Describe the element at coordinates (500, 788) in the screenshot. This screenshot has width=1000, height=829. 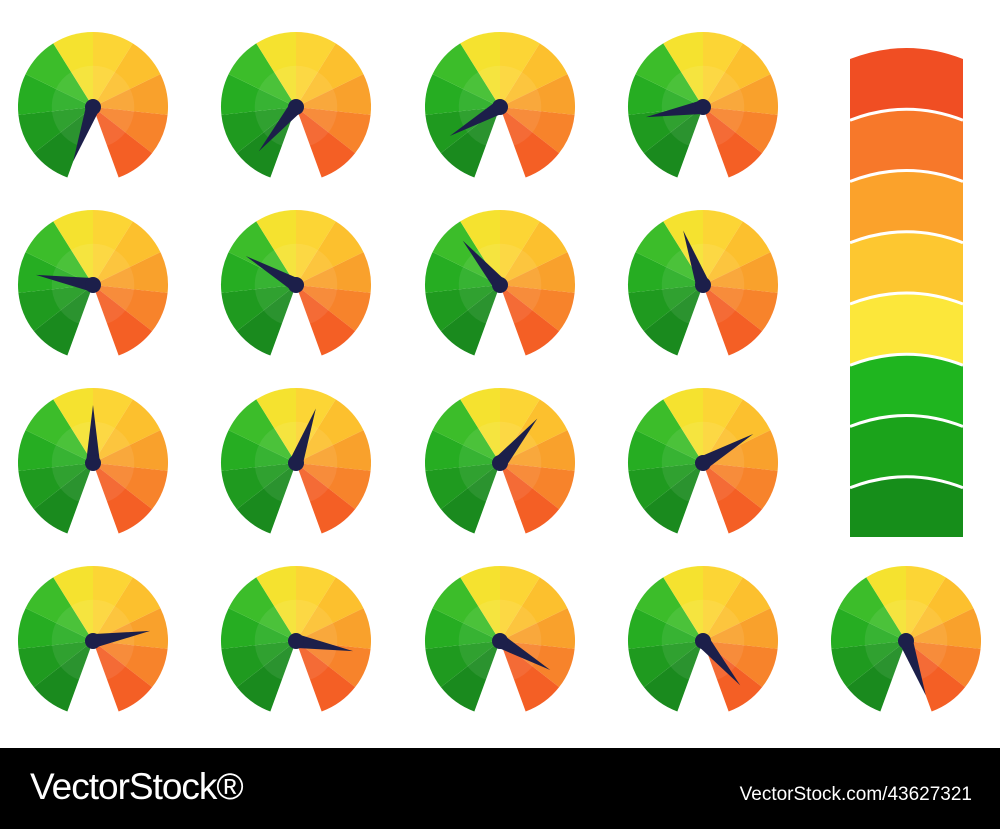
I see `watermark-bar: VectorStock® VectorStock.com/43627321` at that location.